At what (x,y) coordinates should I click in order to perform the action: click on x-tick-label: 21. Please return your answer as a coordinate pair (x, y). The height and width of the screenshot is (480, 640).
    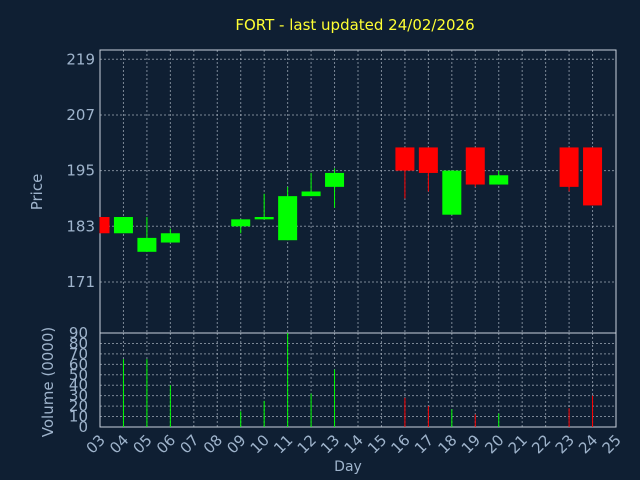
    Looking at the image, I should click on (518, 444).